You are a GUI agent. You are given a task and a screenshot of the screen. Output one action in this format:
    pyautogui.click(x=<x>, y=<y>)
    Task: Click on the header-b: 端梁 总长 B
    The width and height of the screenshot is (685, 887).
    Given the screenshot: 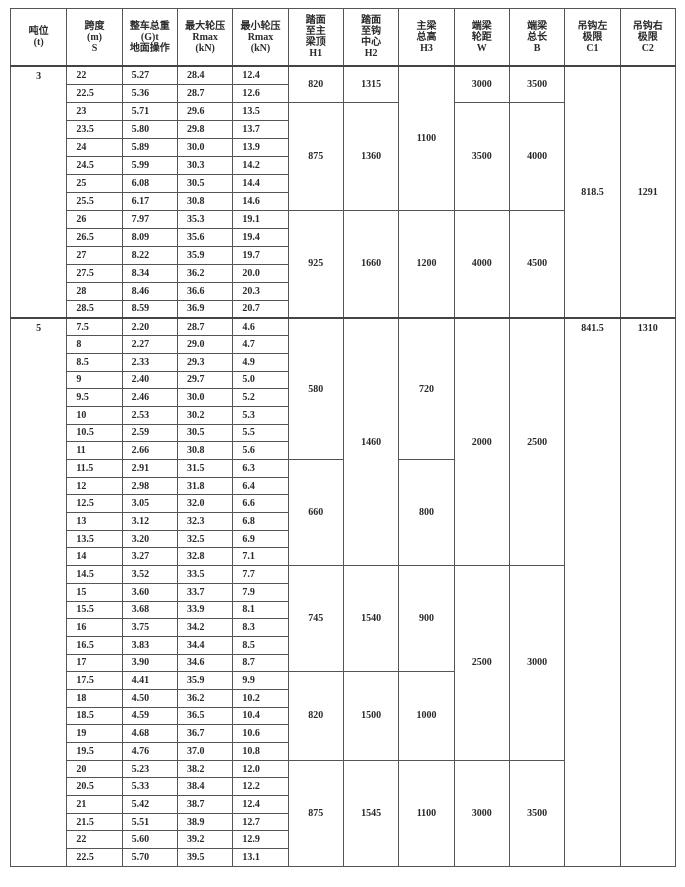 What is the action you would take?
    pyautogui.click(x=537, y=37)
    